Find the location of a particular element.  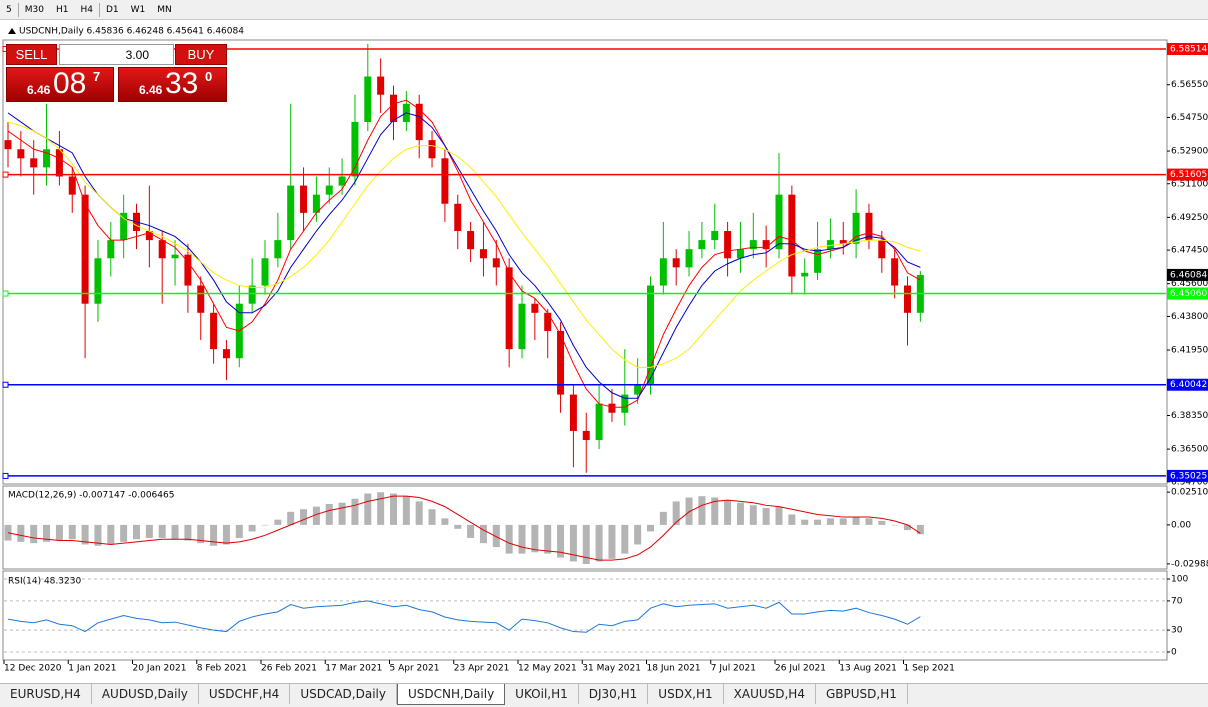

level-handle is located at coordinates (5, 174).